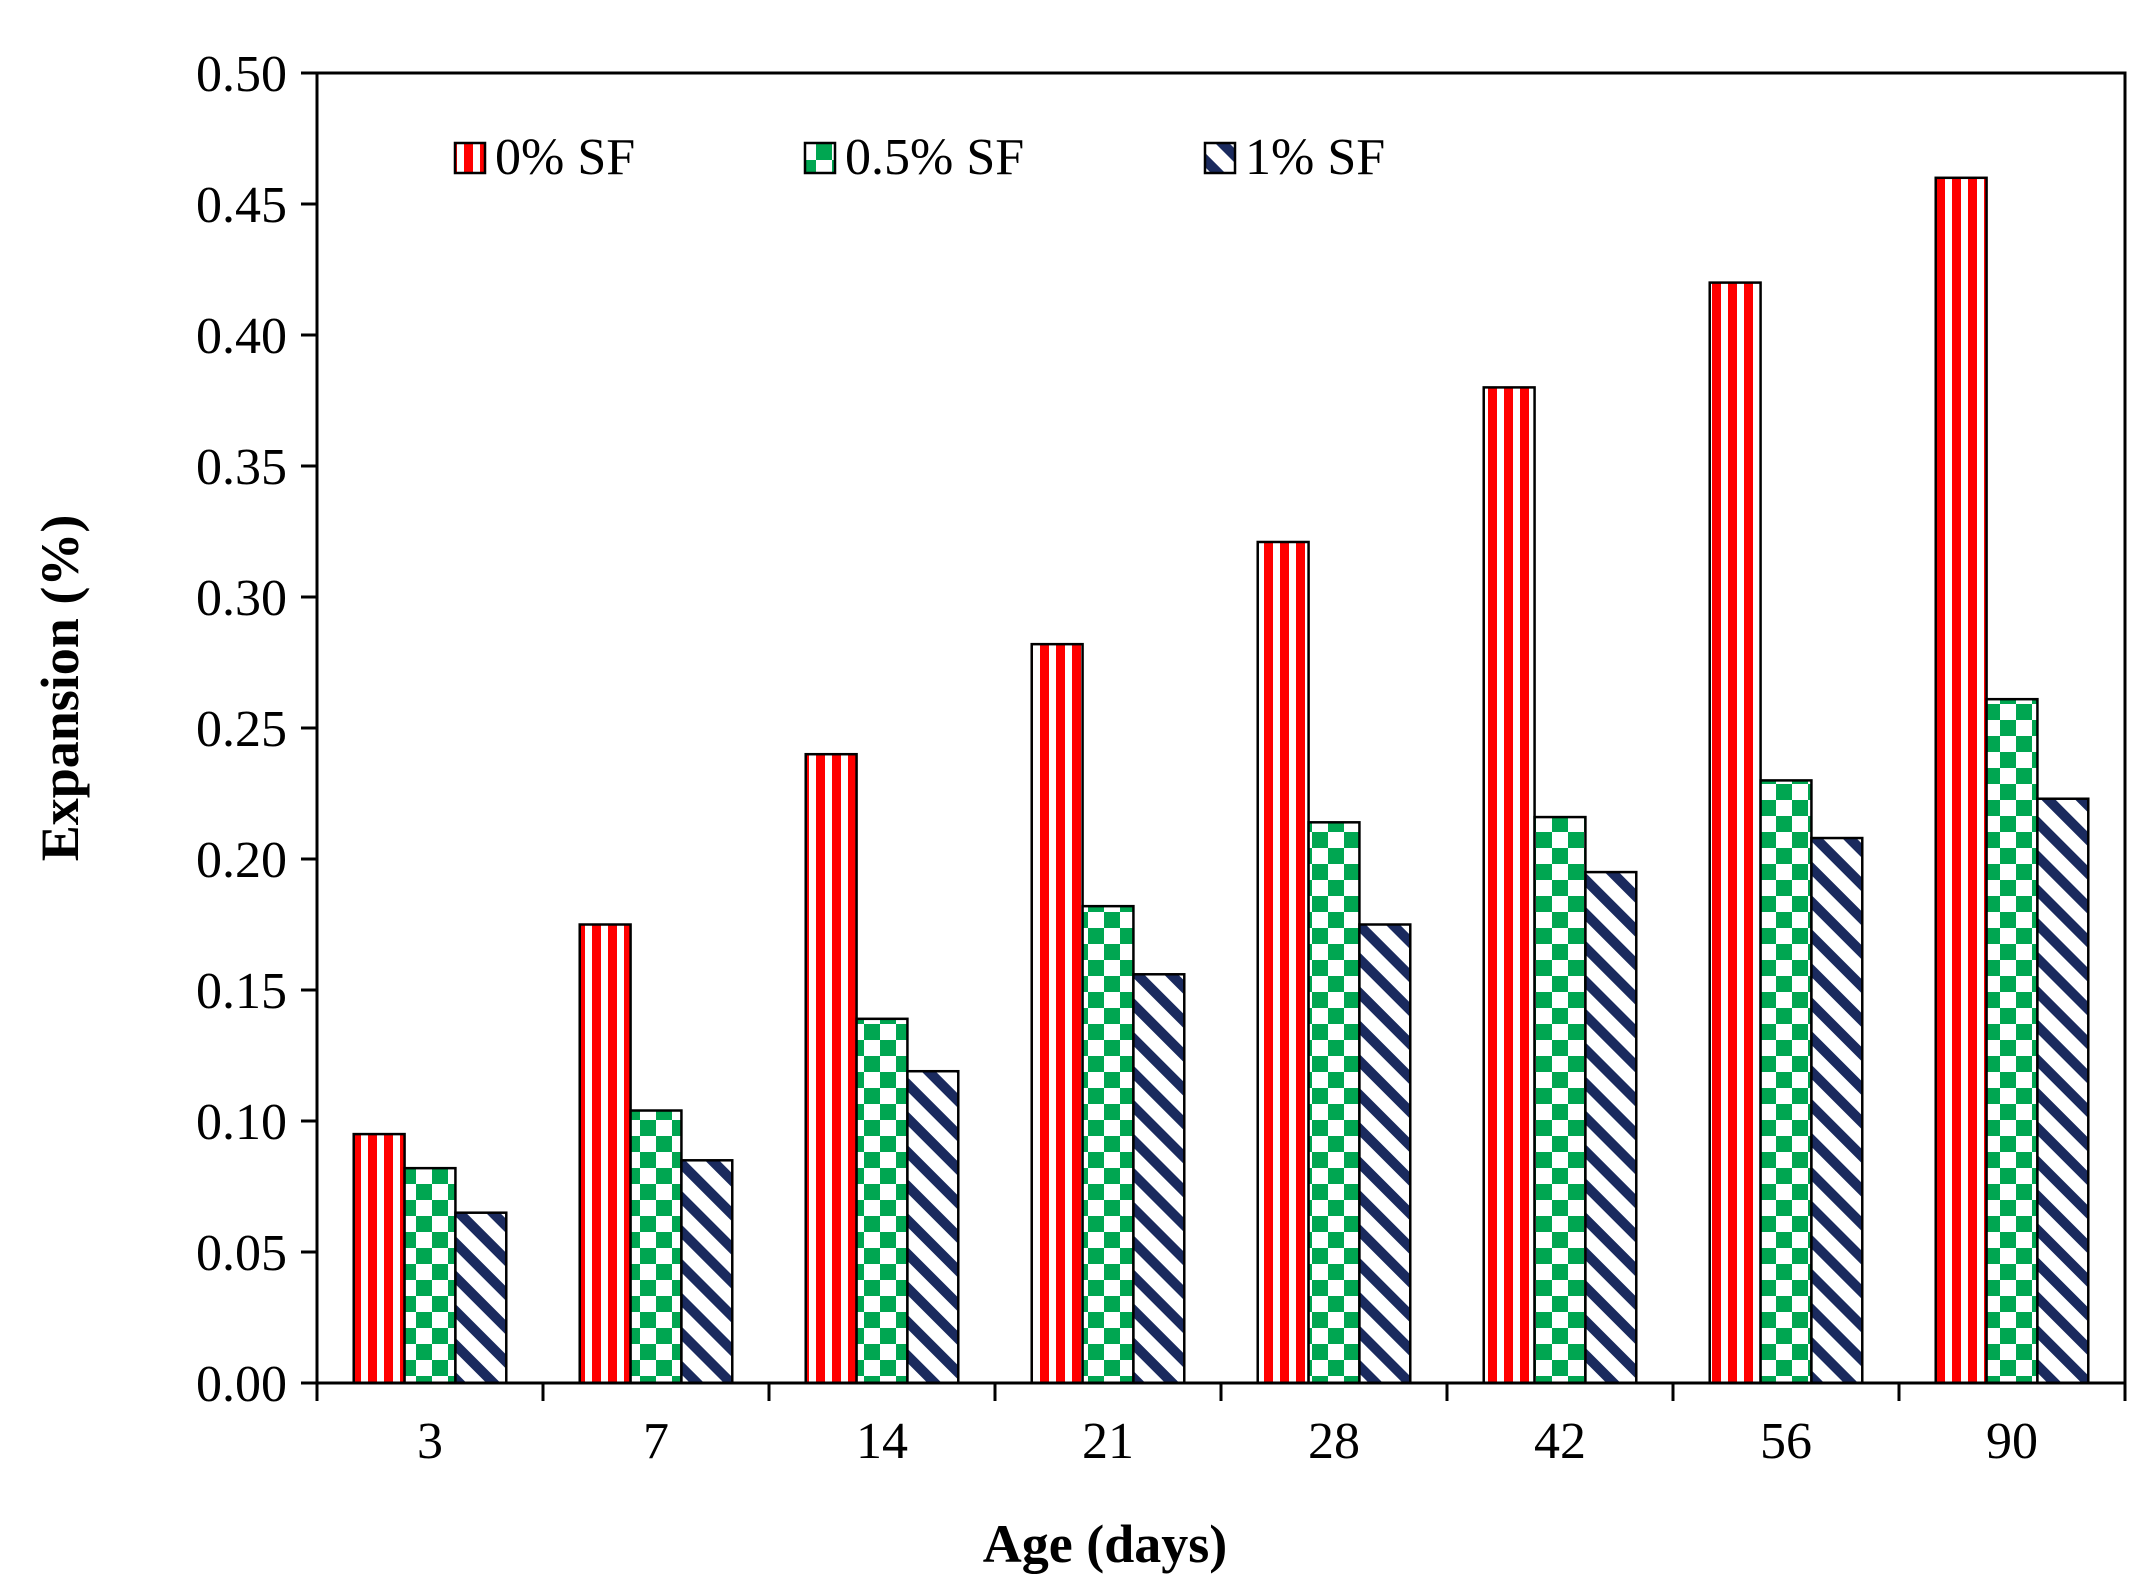 The width and height of the screenshot is (2155, 1582). Describe the element at coordinates (241, 467) in the screenshot. I see `y-tick-label: 0.35` at that location.